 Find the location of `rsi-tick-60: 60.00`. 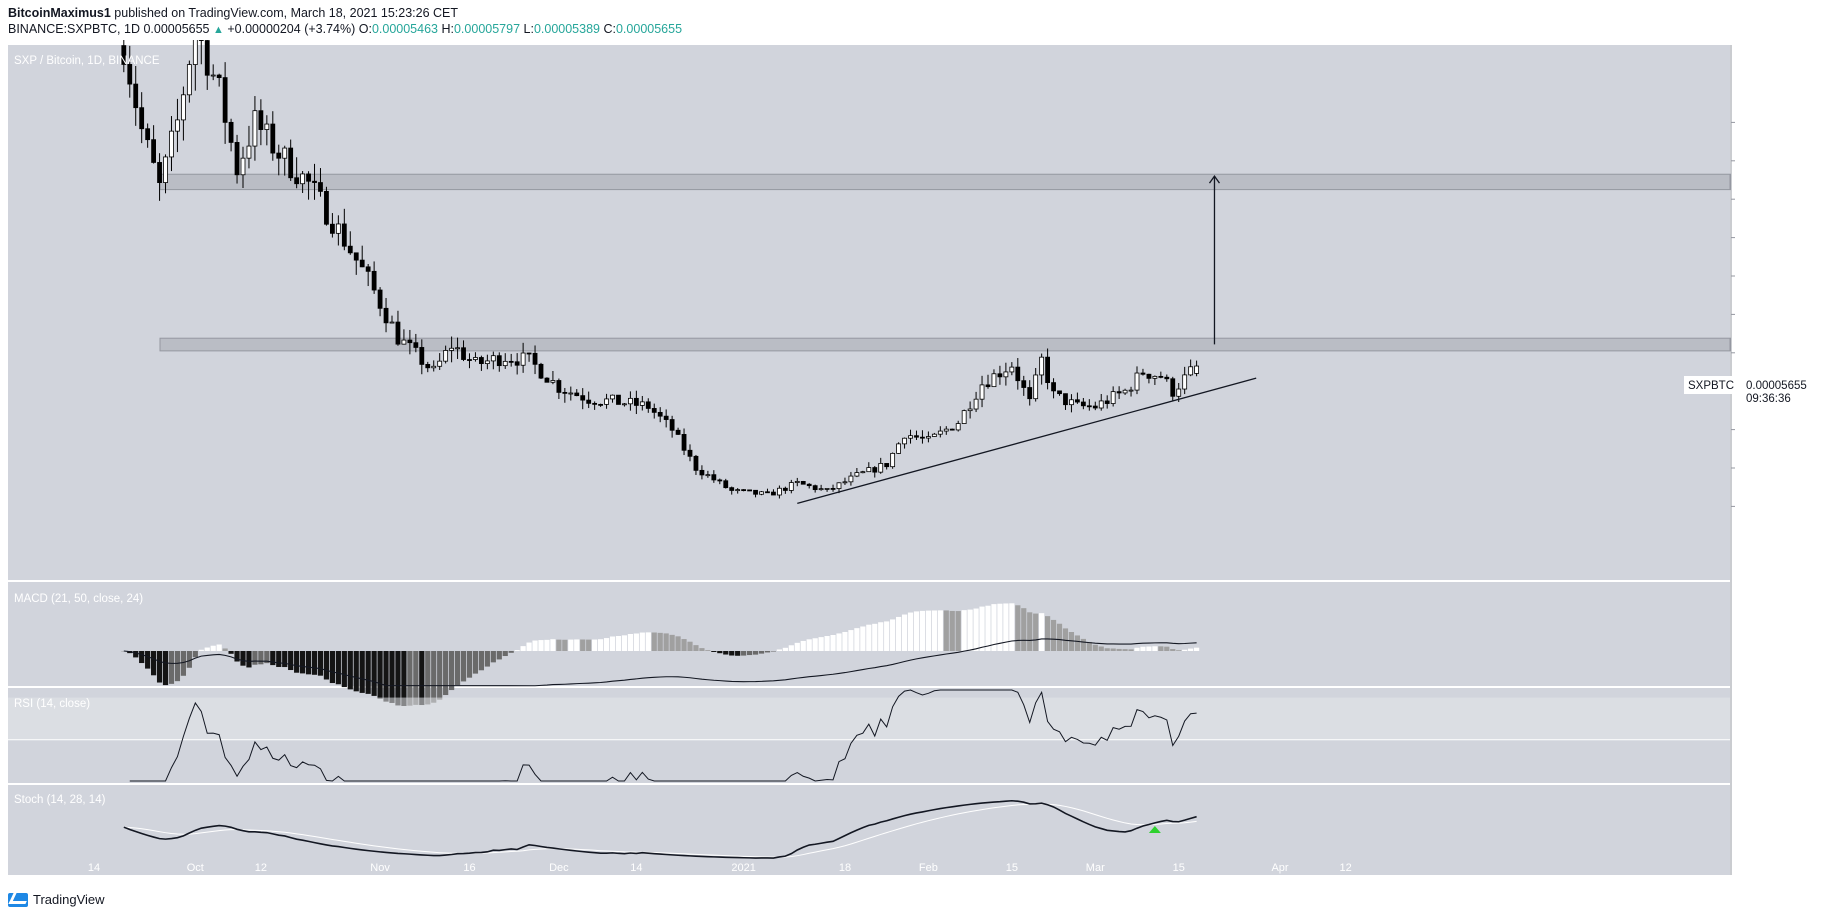

rsi-tick-60: 60.00 is located at coordinates (1760, 723).